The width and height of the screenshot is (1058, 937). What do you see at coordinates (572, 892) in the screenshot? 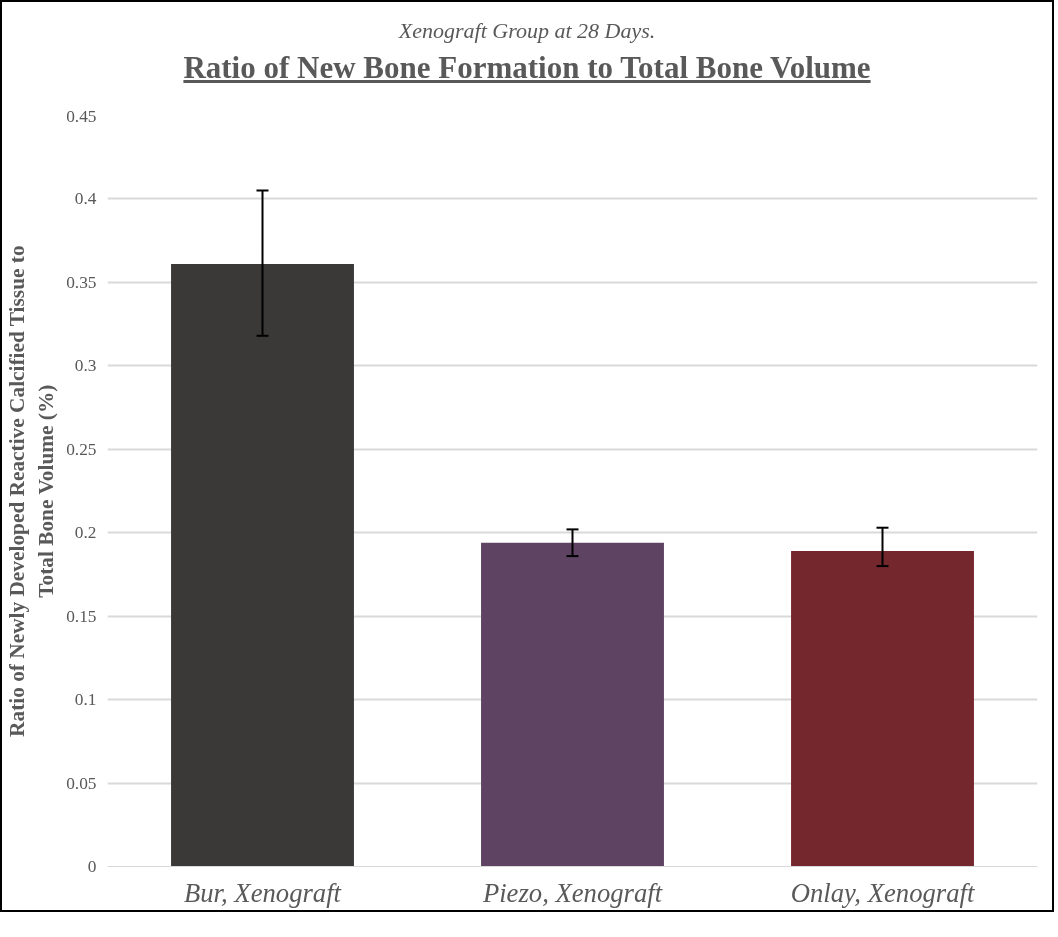
I see `x-tick-label: Piezo, Xenograft` at bounding box center [572, 892].